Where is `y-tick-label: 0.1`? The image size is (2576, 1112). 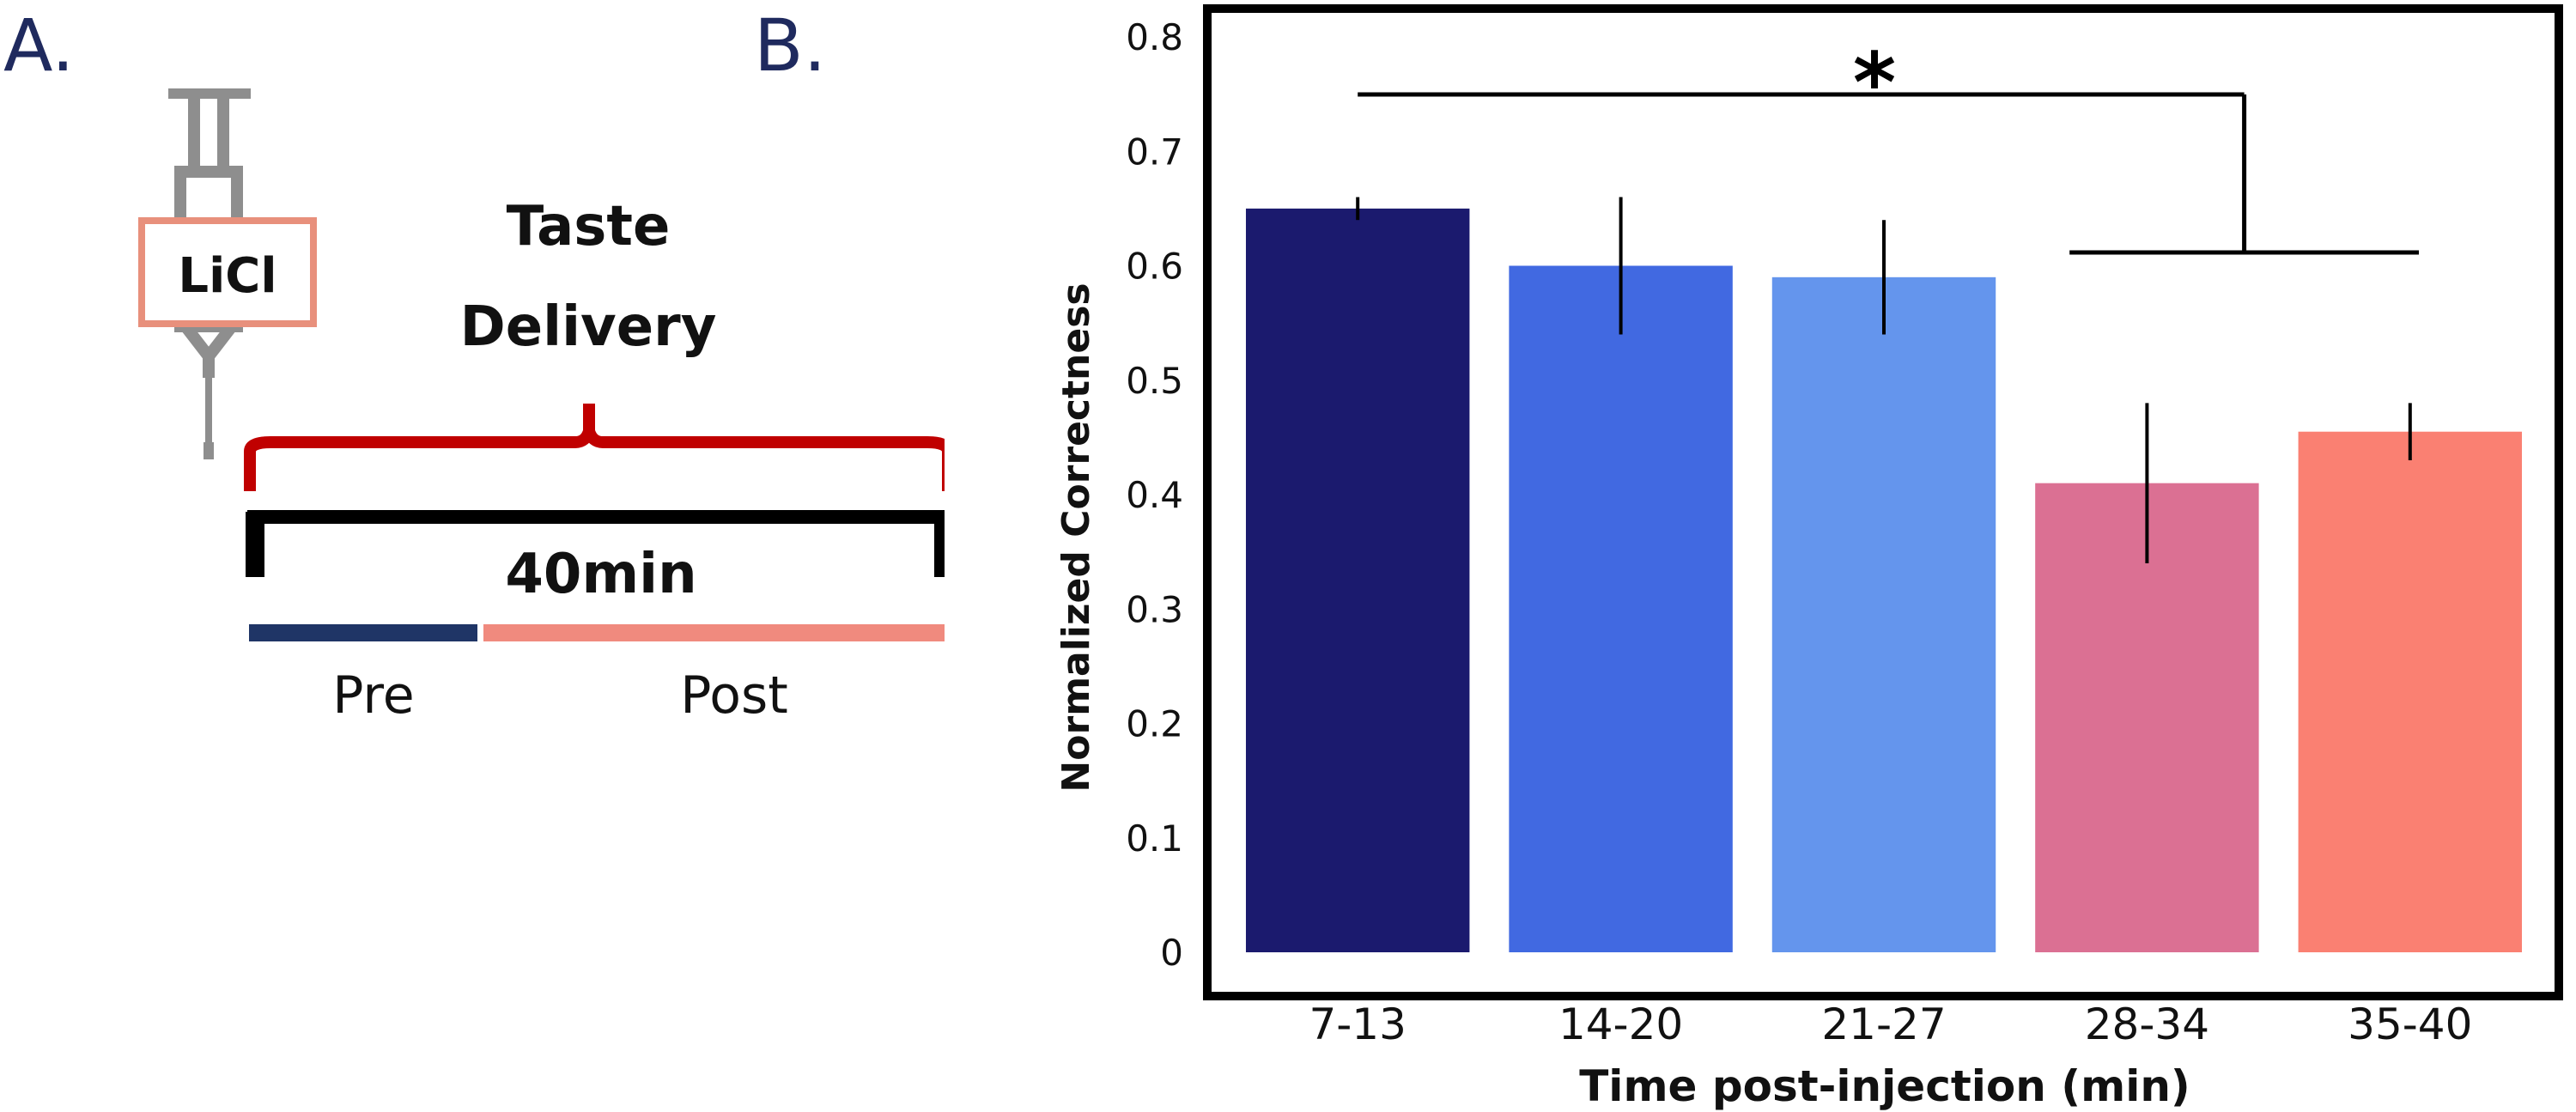
y-tick-label: 0.1 is located at coordinates (1155, 838).